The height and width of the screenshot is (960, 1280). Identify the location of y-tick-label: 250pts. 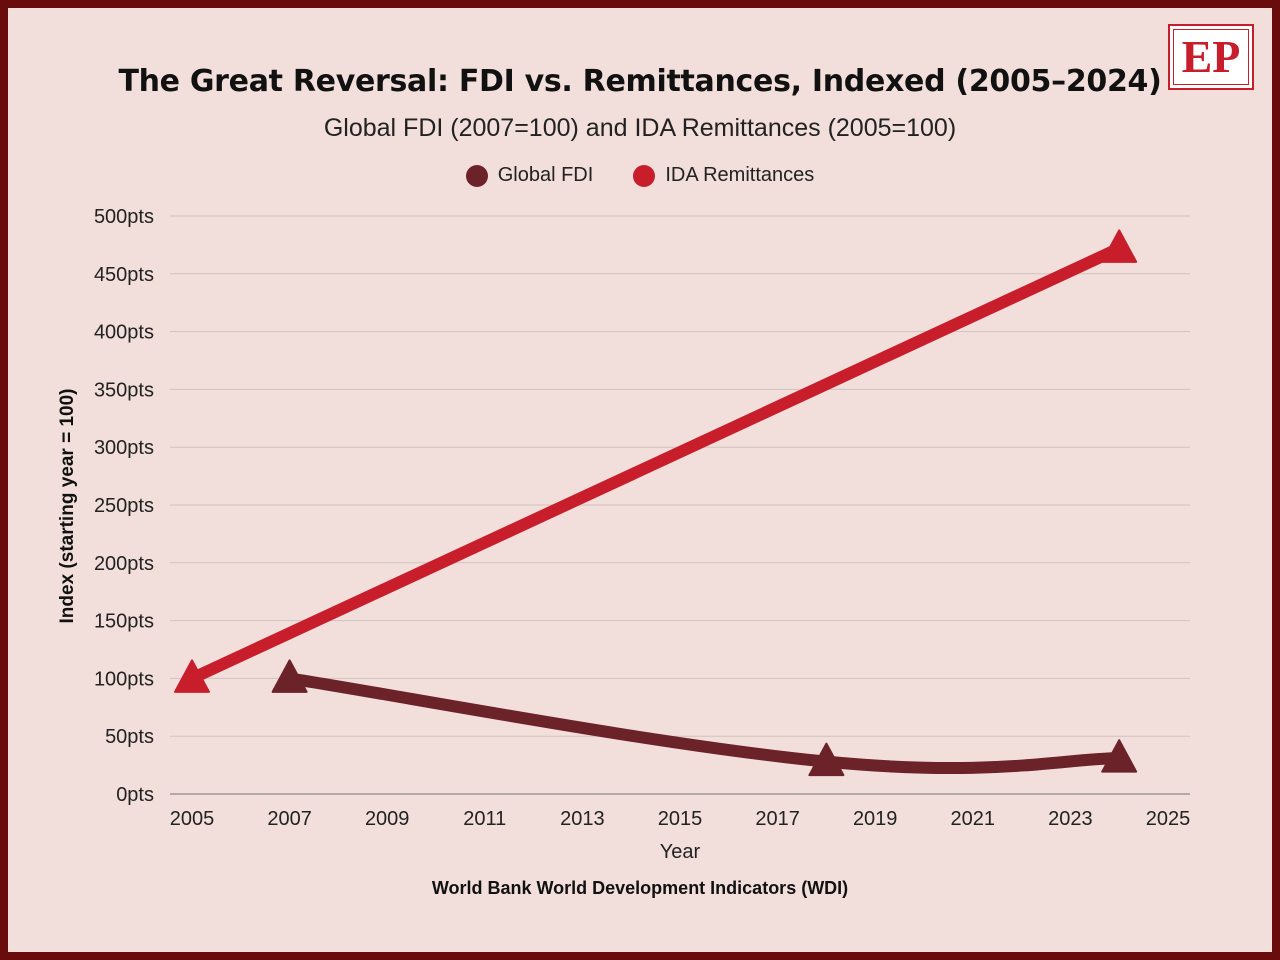
(124, 506).